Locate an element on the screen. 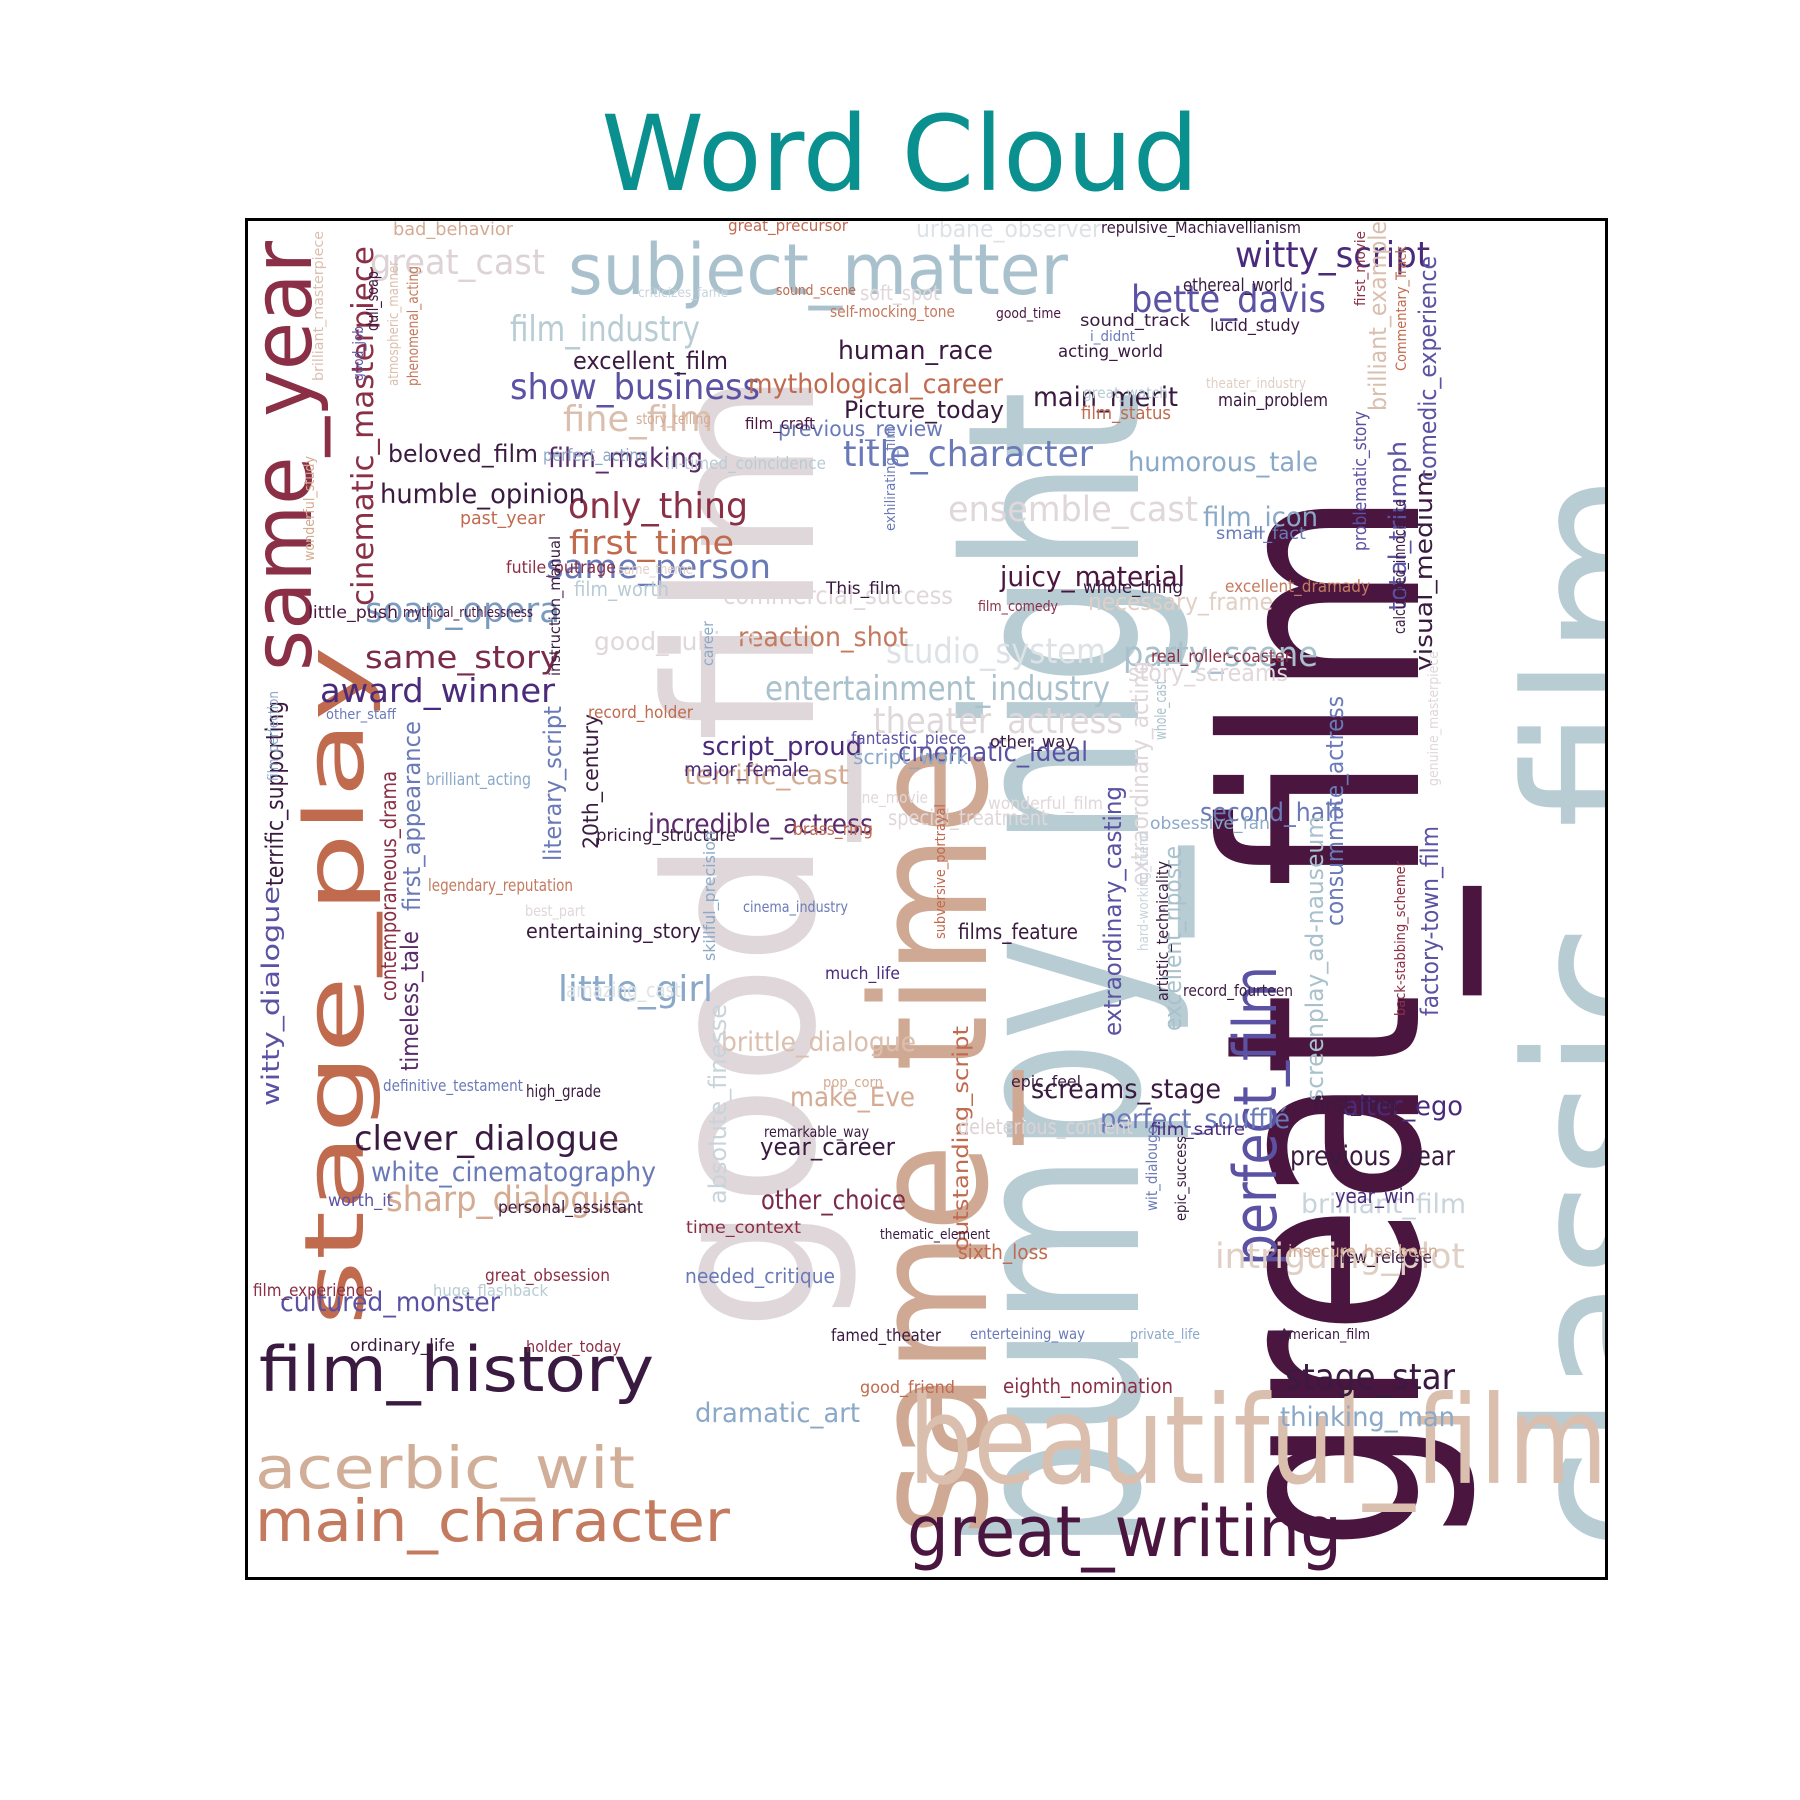 This screenshot has width=1800, height=1800. word-cinematic-ideal: cinematic_ideal is located at coordinates (993, 752).